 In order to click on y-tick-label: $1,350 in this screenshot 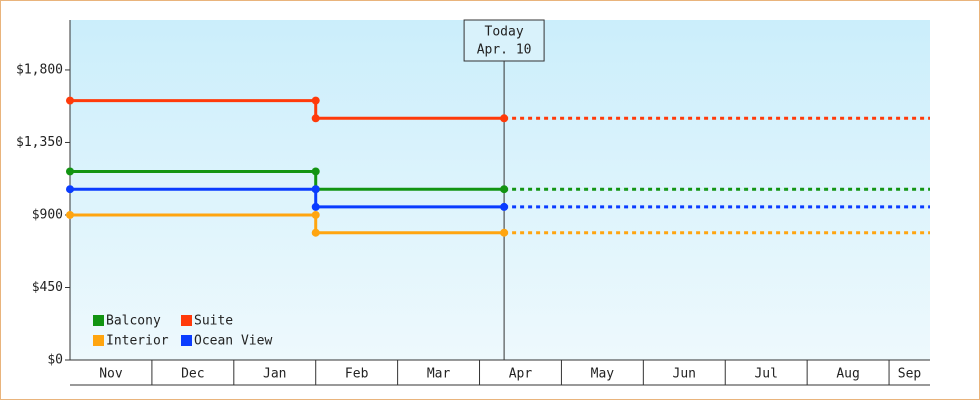, I will do `click(39, 142)`.